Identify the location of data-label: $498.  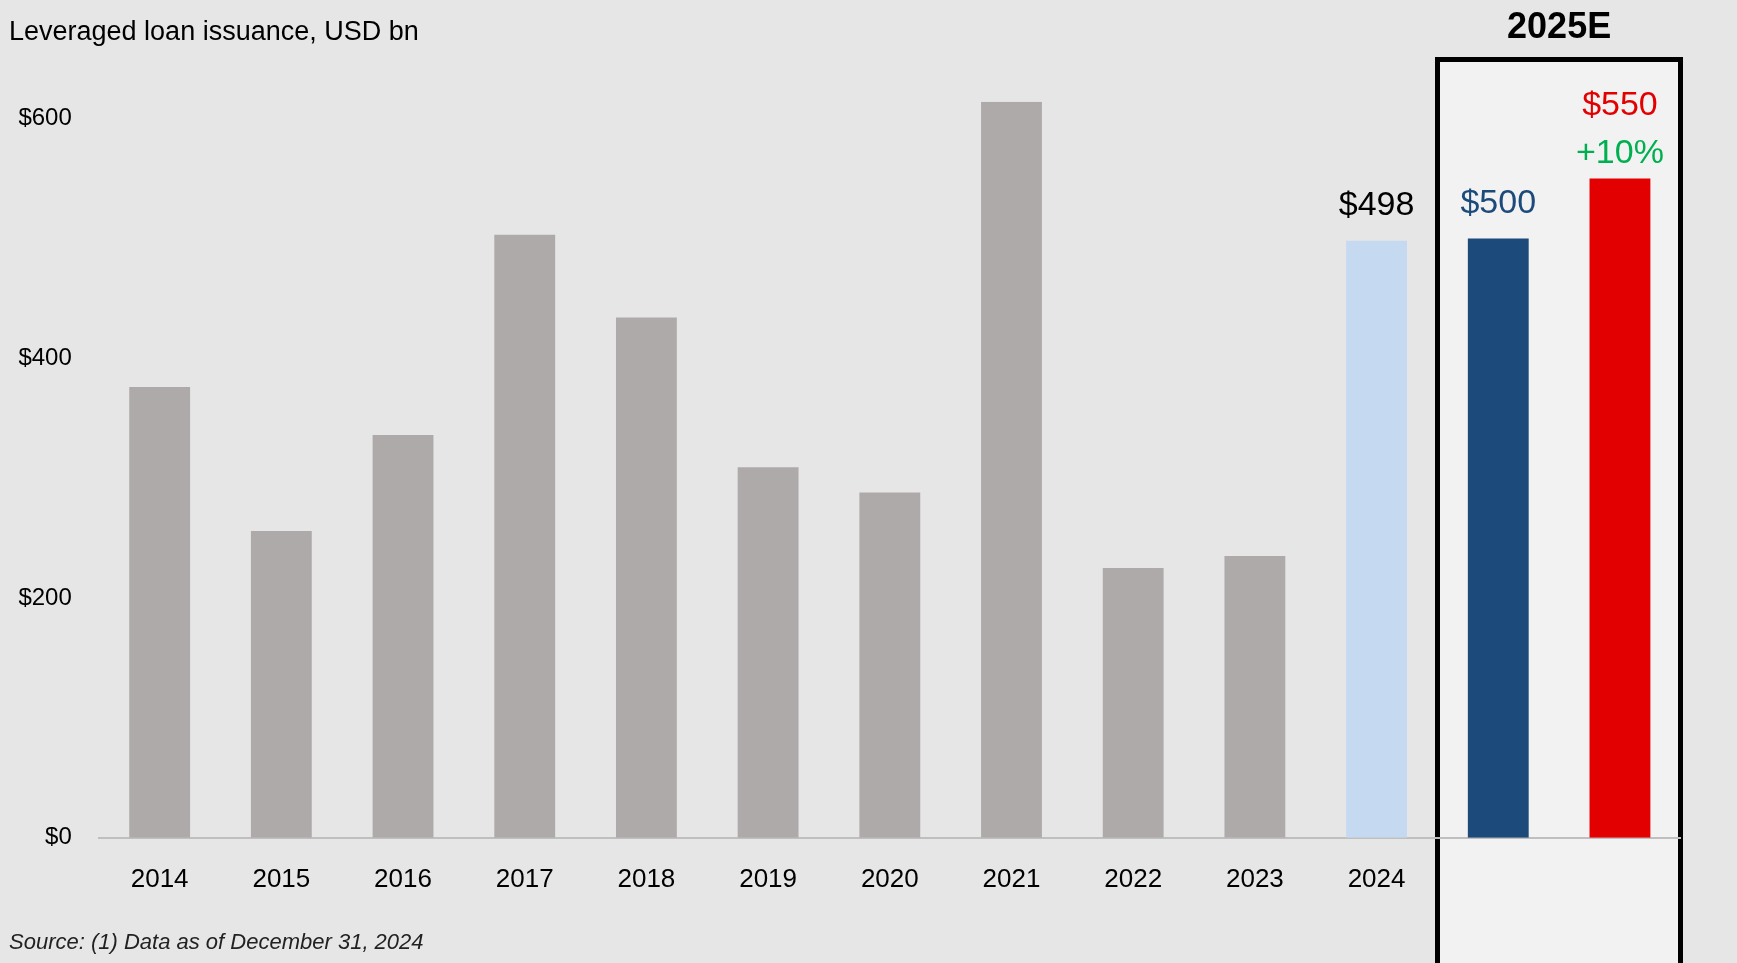
(1376, 203).